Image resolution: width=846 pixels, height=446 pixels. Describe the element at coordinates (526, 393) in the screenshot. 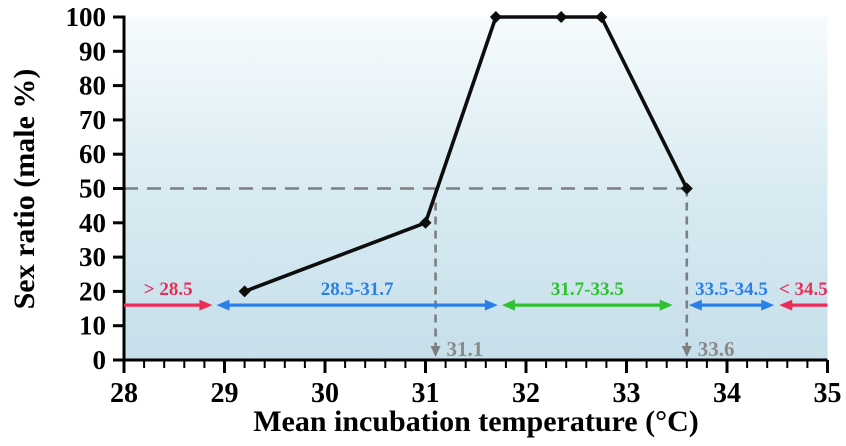

I see `x-tick-label: 32` at that location.